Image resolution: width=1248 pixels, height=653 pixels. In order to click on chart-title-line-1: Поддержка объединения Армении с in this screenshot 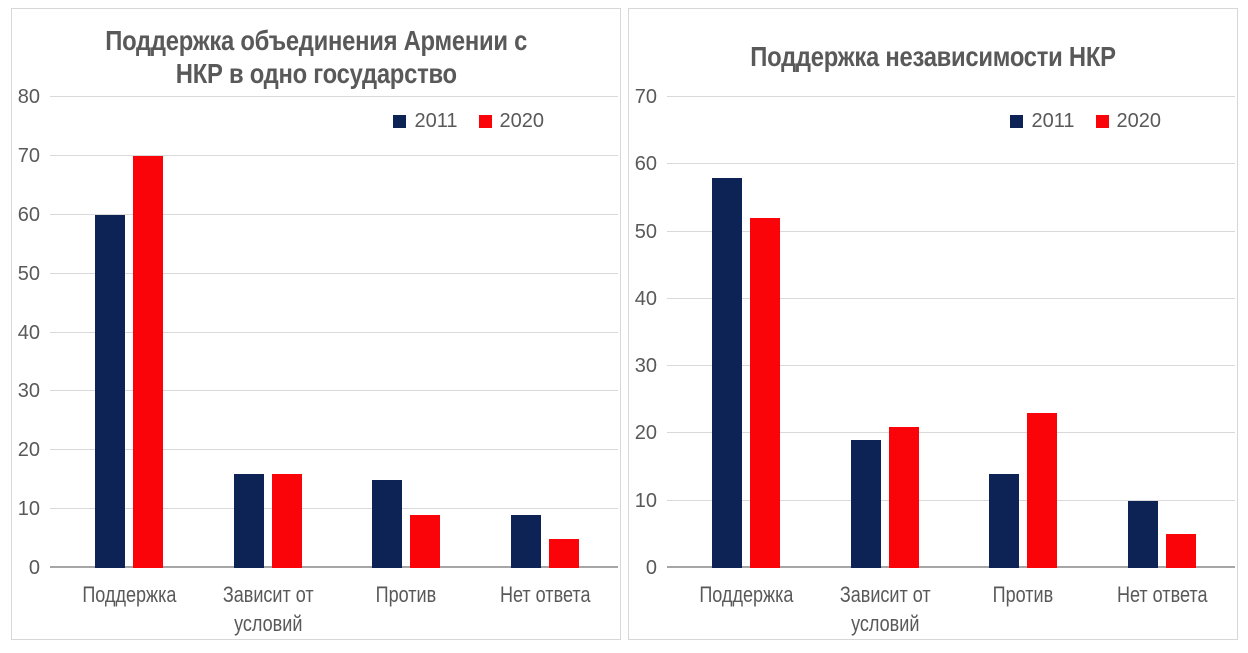, I will do `click(316, 40)`.